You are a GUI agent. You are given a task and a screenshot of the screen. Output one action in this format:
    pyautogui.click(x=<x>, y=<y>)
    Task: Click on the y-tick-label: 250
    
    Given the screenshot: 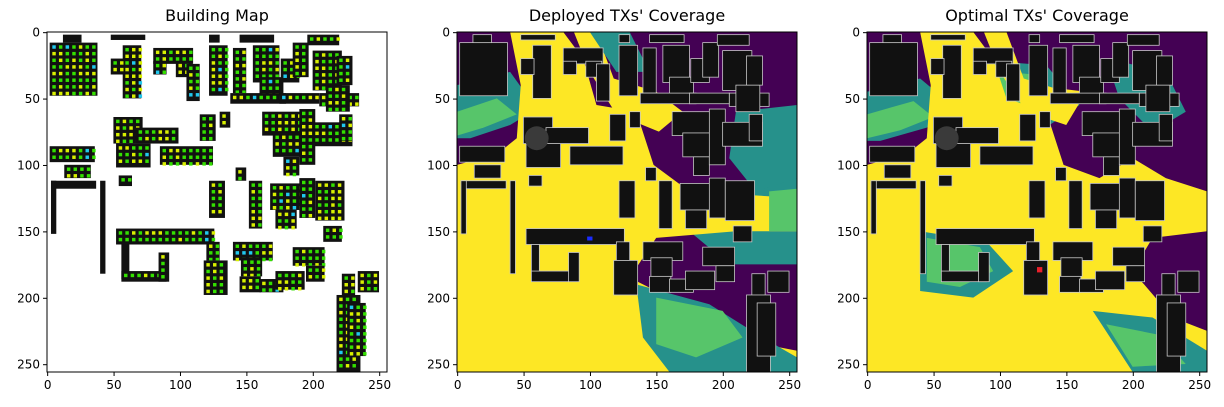 What is the action you would take?
    pyautogui.click(x=28, y=365)
    